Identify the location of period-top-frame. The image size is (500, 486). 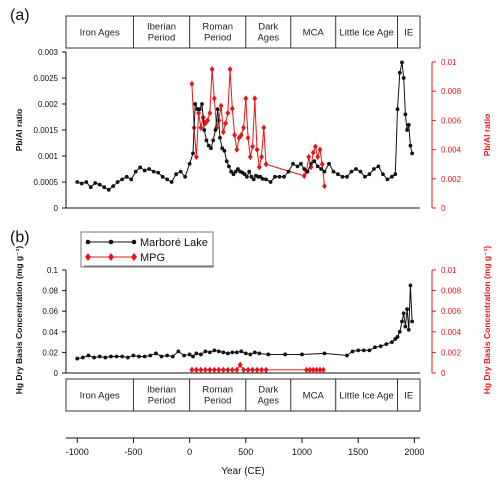
(243, 32).